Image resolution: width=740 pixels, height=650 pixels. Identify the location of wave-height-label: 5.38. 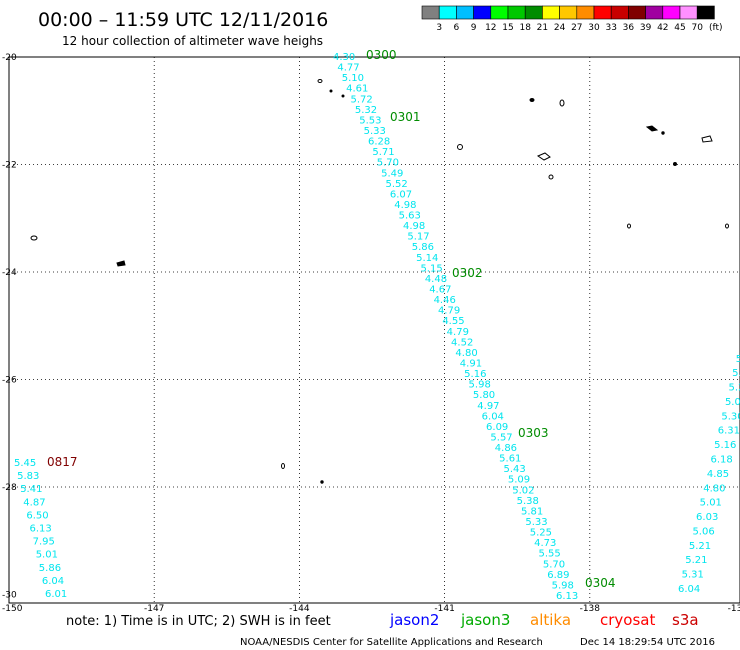
(528, 501).